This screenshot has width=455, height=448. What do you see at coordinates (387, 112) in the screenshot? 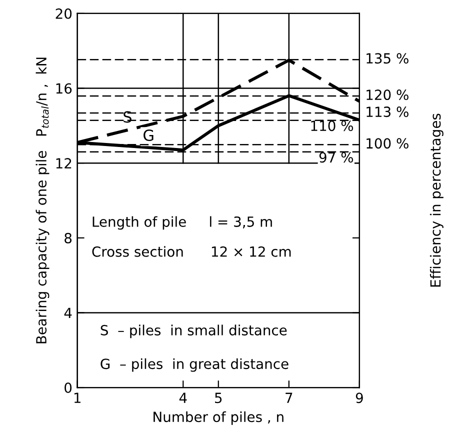
I see `ref-line-label: 113 %` at bounding box center [387, 112].